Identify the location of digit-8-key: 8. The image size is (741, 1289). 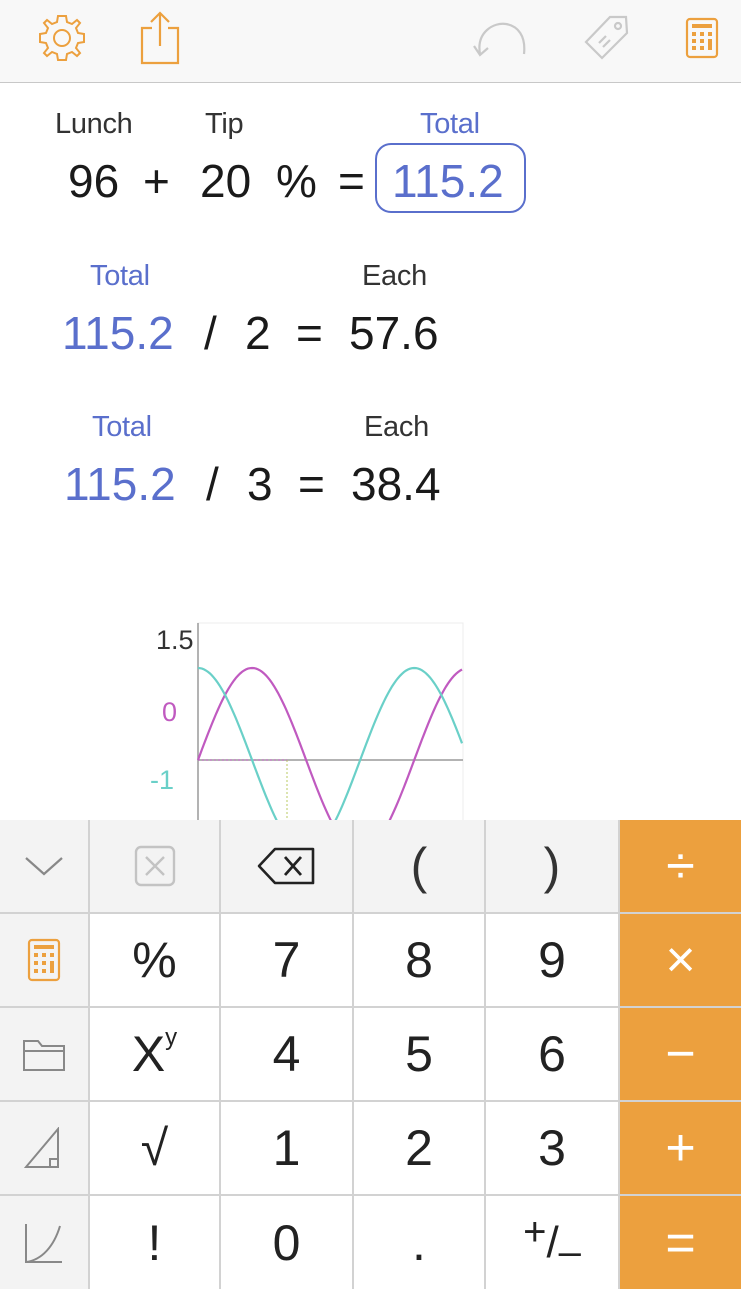
(419, 960).